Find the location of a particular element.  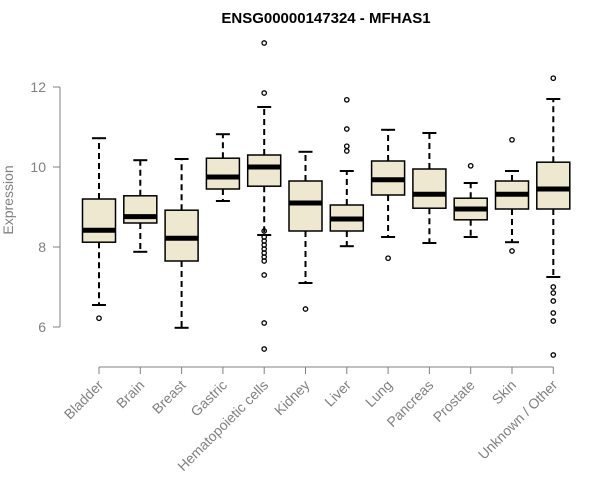

y-tick-label: 8 is located at coordinates (42, 247).